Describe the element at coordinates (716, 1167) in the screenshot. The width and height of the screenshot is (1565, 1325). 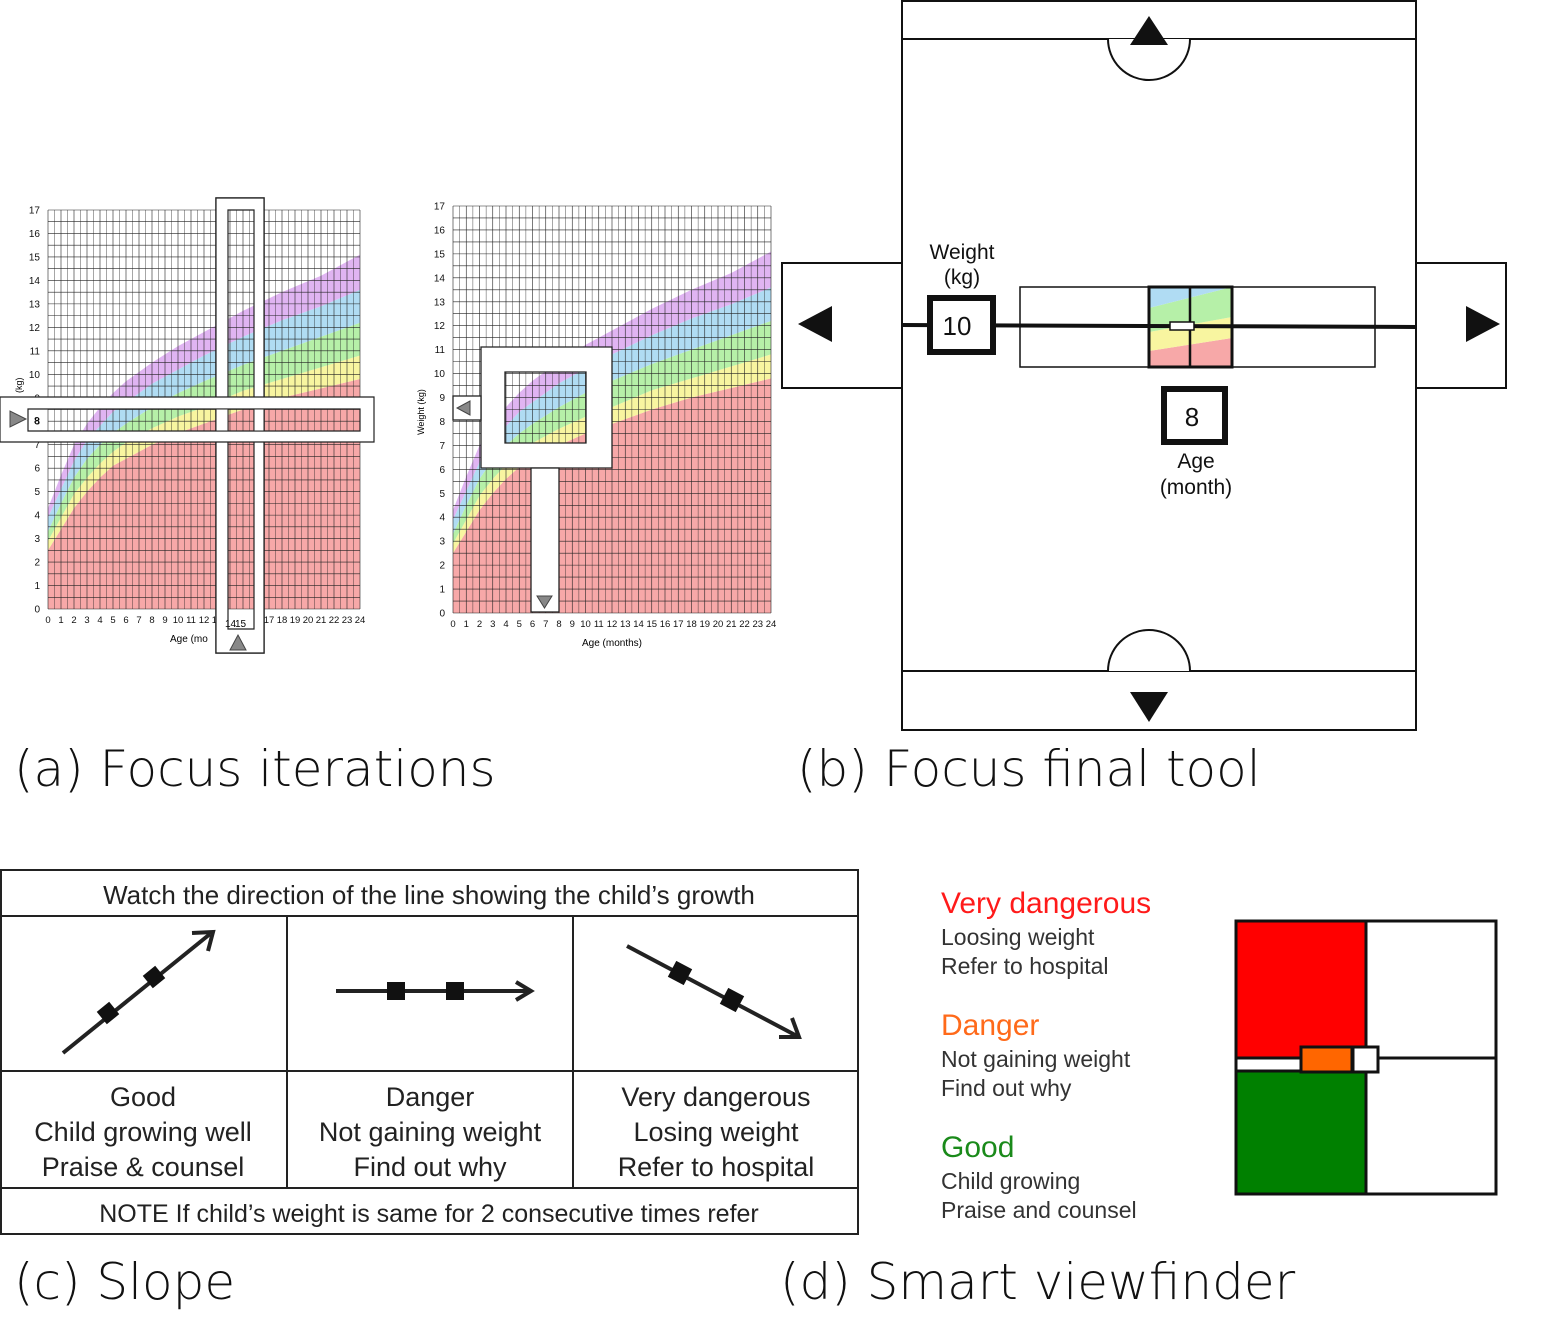
I see `slope-very-dangerous-line3: Refer to hospital` at that location.